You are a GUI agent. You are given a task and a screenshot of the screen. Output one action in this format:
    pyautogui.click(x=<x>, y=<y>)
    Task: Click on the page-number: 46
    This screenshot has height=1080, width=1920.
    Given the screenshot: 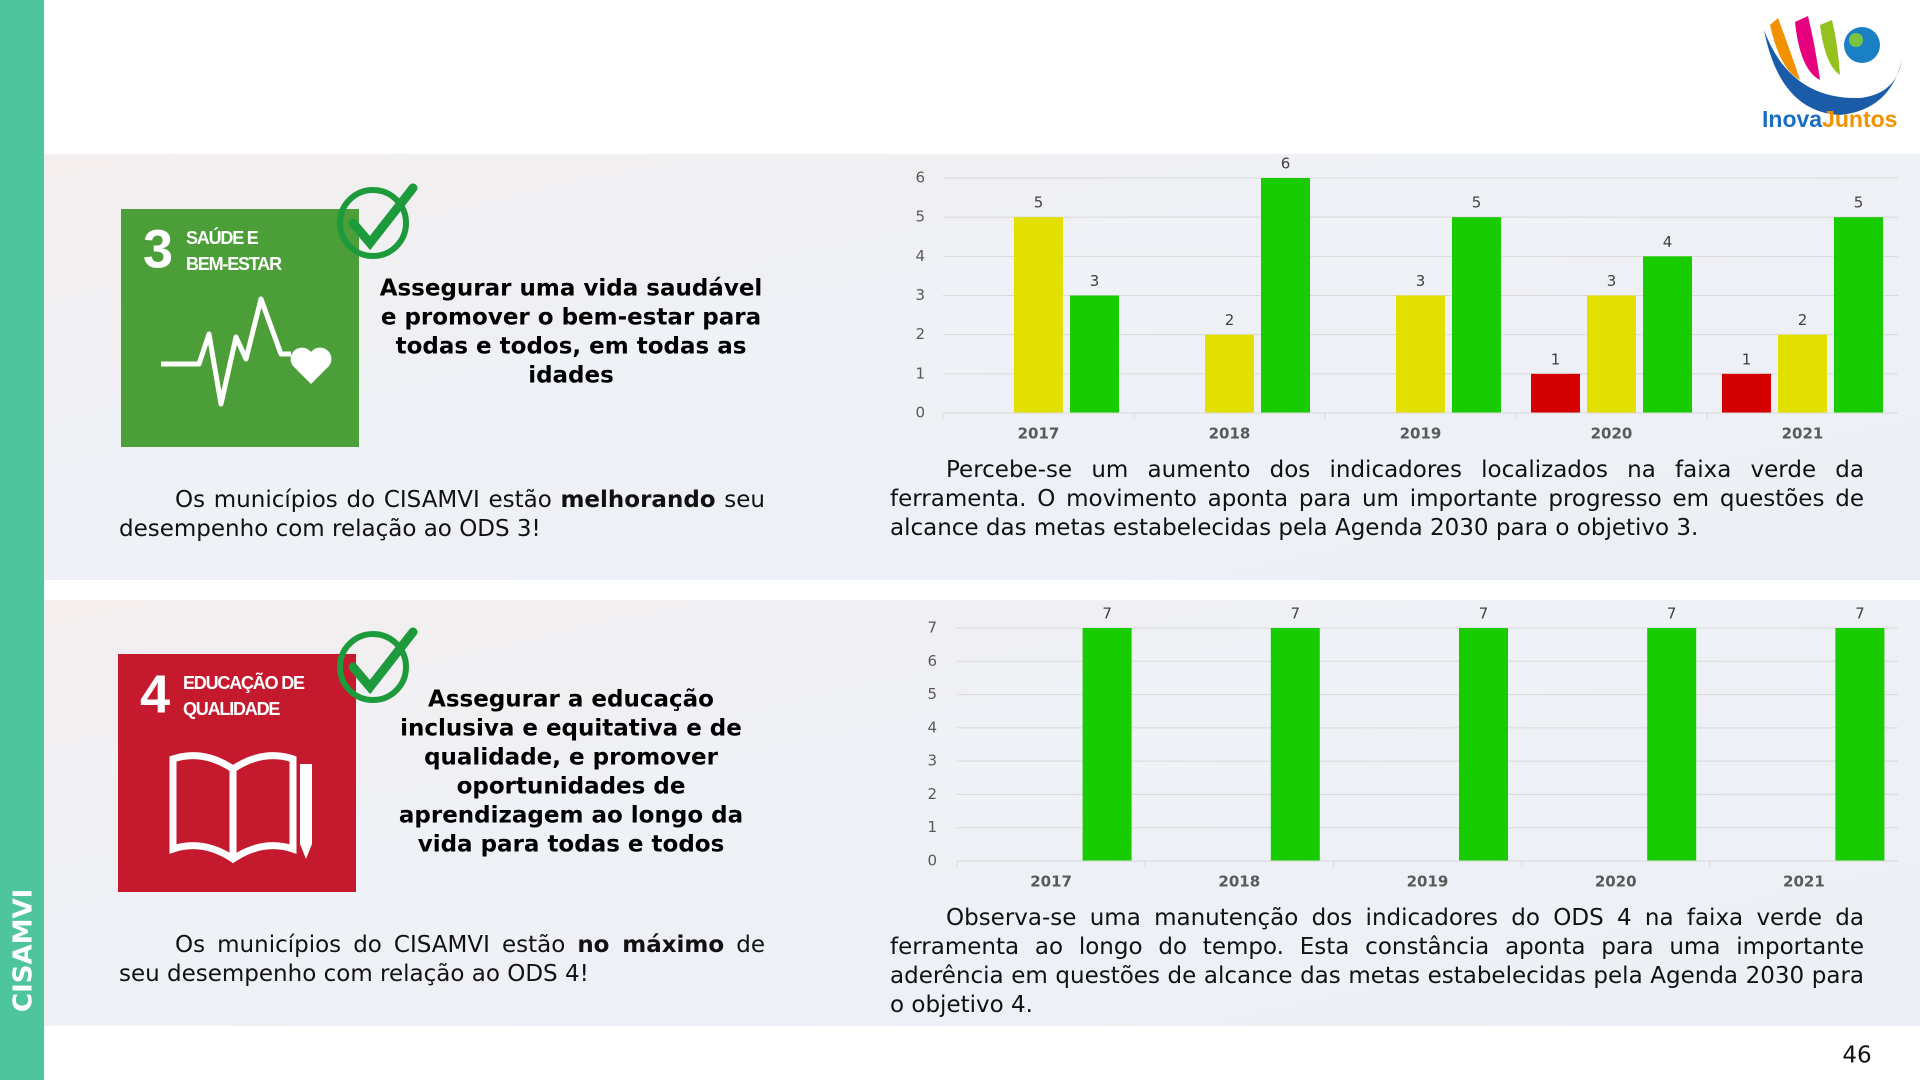 What is the action you would take?
    pyautogui.click(x=1856, y=1056)
    